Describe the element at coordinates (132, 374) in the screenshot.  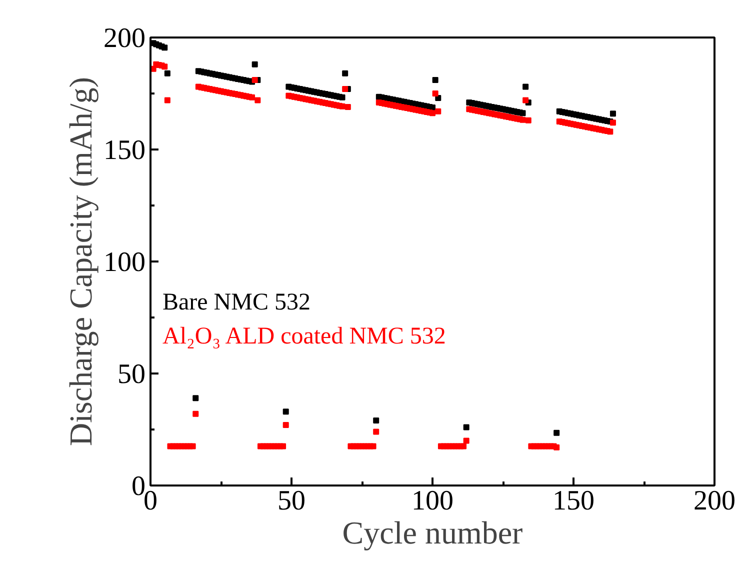
I see `y-tick-label: 50` at that location.